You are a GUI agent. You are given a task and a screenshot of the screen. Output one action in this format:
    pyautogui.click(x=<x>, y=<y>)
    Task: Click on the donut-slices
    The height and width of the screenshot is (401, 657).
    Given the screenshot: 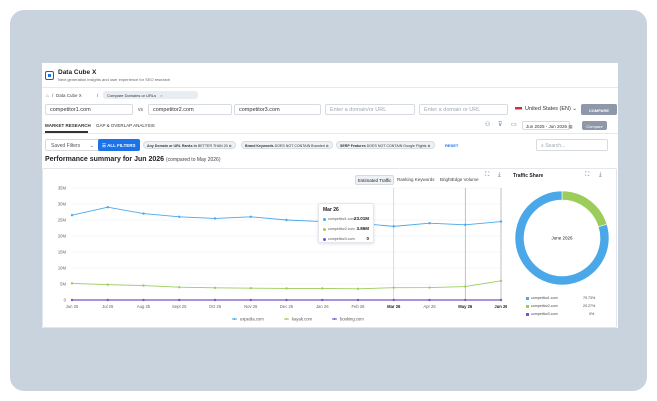 What is the action you would take?
    pyautogui.click(x=562, y=238)
    